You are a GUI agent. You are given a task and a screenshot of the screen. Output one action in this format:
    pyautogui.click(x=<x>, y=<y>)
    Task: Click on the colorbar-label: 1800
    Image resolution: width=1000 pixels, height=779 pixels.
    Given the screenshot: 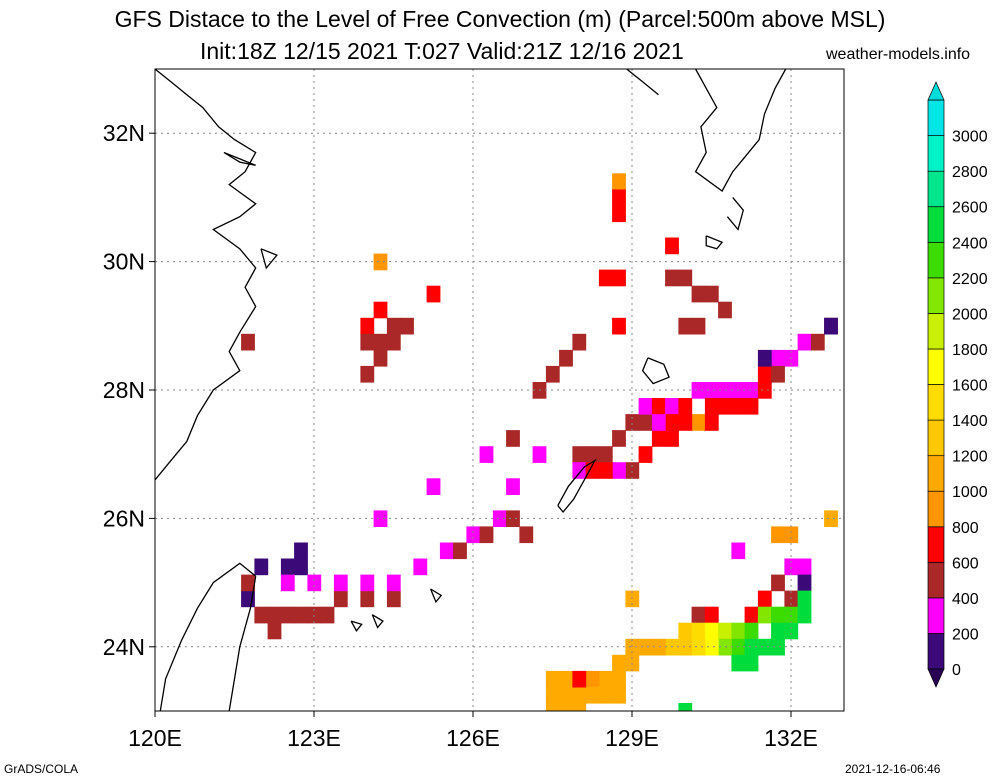 What is the action you would take?
    pyautogui.click(x=970, y=350)
    